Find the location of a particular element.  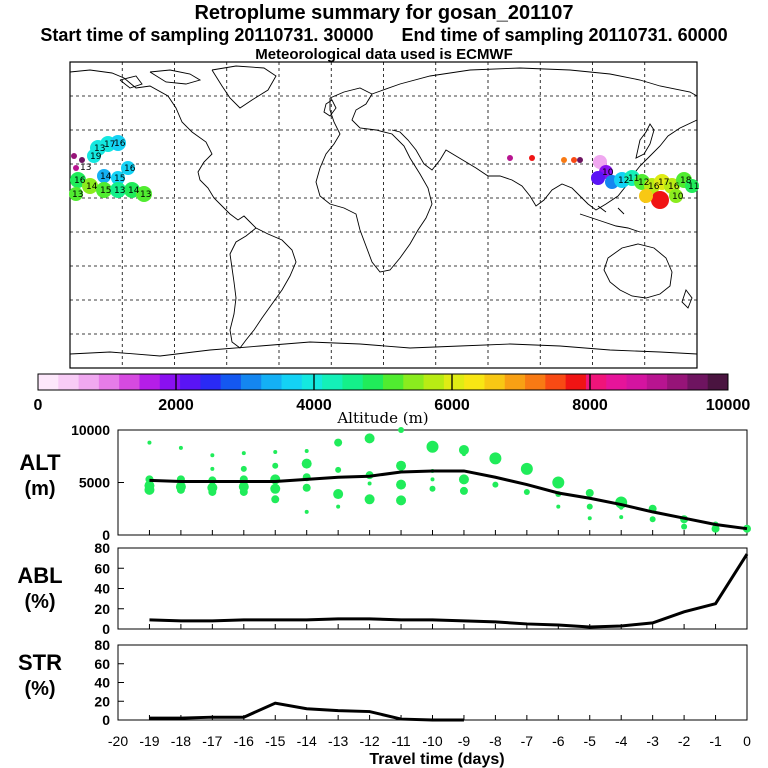

y-axis-label: ALT is located at coordinates (40, 462).